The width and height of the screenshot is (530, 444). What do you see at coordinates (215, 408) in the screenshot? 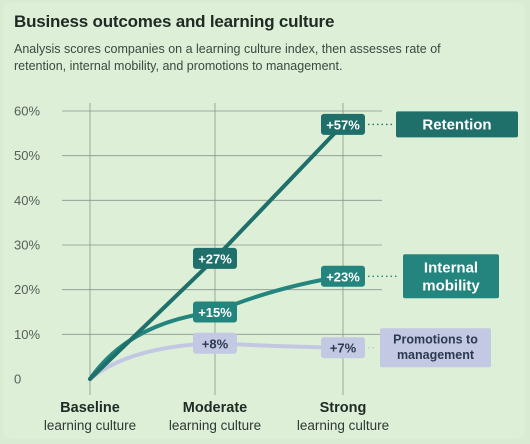
I see `x-tick-label: Moderate` at bounding box center [215, 408].